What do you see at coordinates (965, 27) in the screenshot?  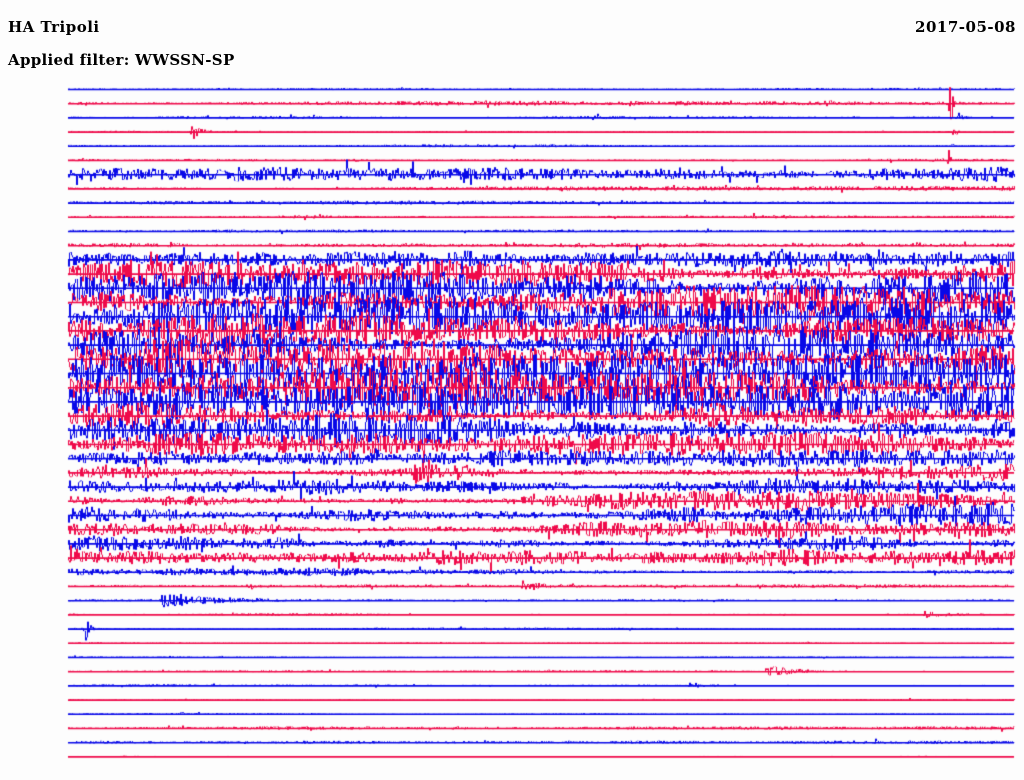 I see `record-date: 2017-05-08` at bounding box center [965, 27].